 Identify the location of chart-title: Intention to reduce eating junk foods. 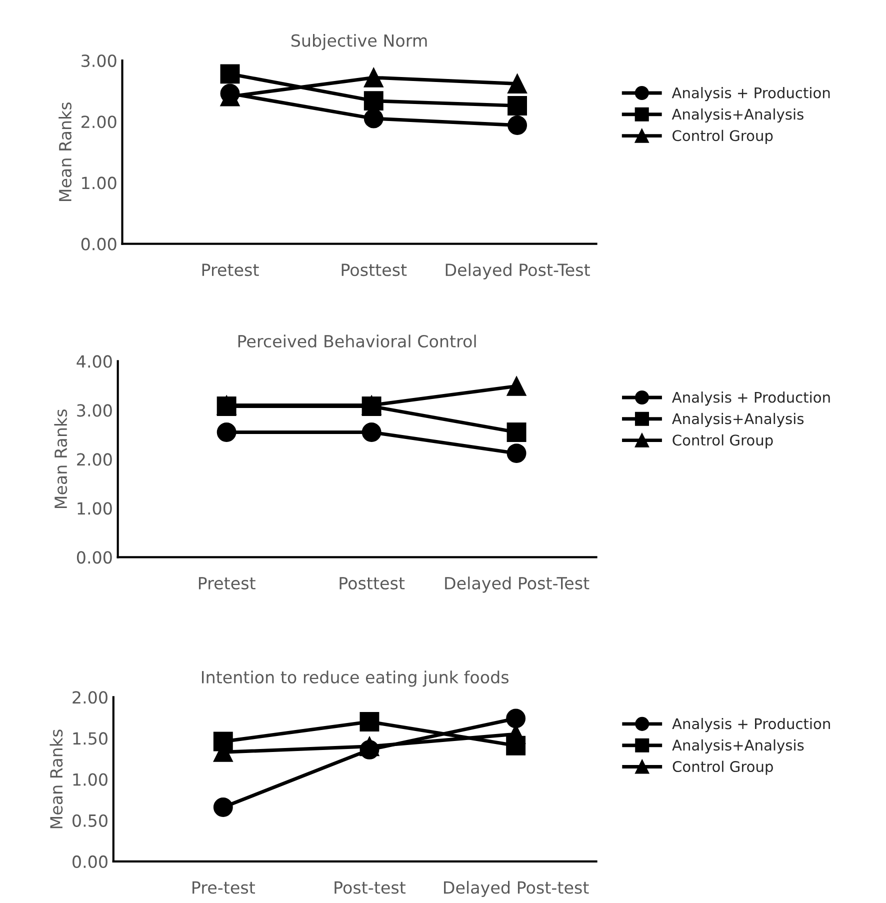
(355, 678).